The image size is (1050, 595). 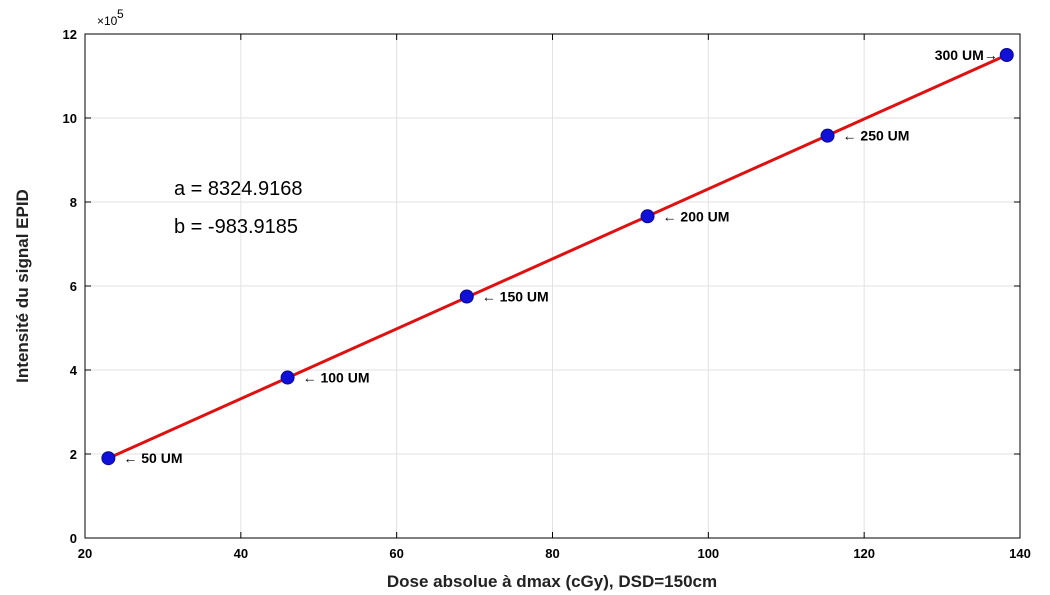 I want to click on y-tick-labels: 0 2 4 6 8 10 12, so click(x=70, y=286).